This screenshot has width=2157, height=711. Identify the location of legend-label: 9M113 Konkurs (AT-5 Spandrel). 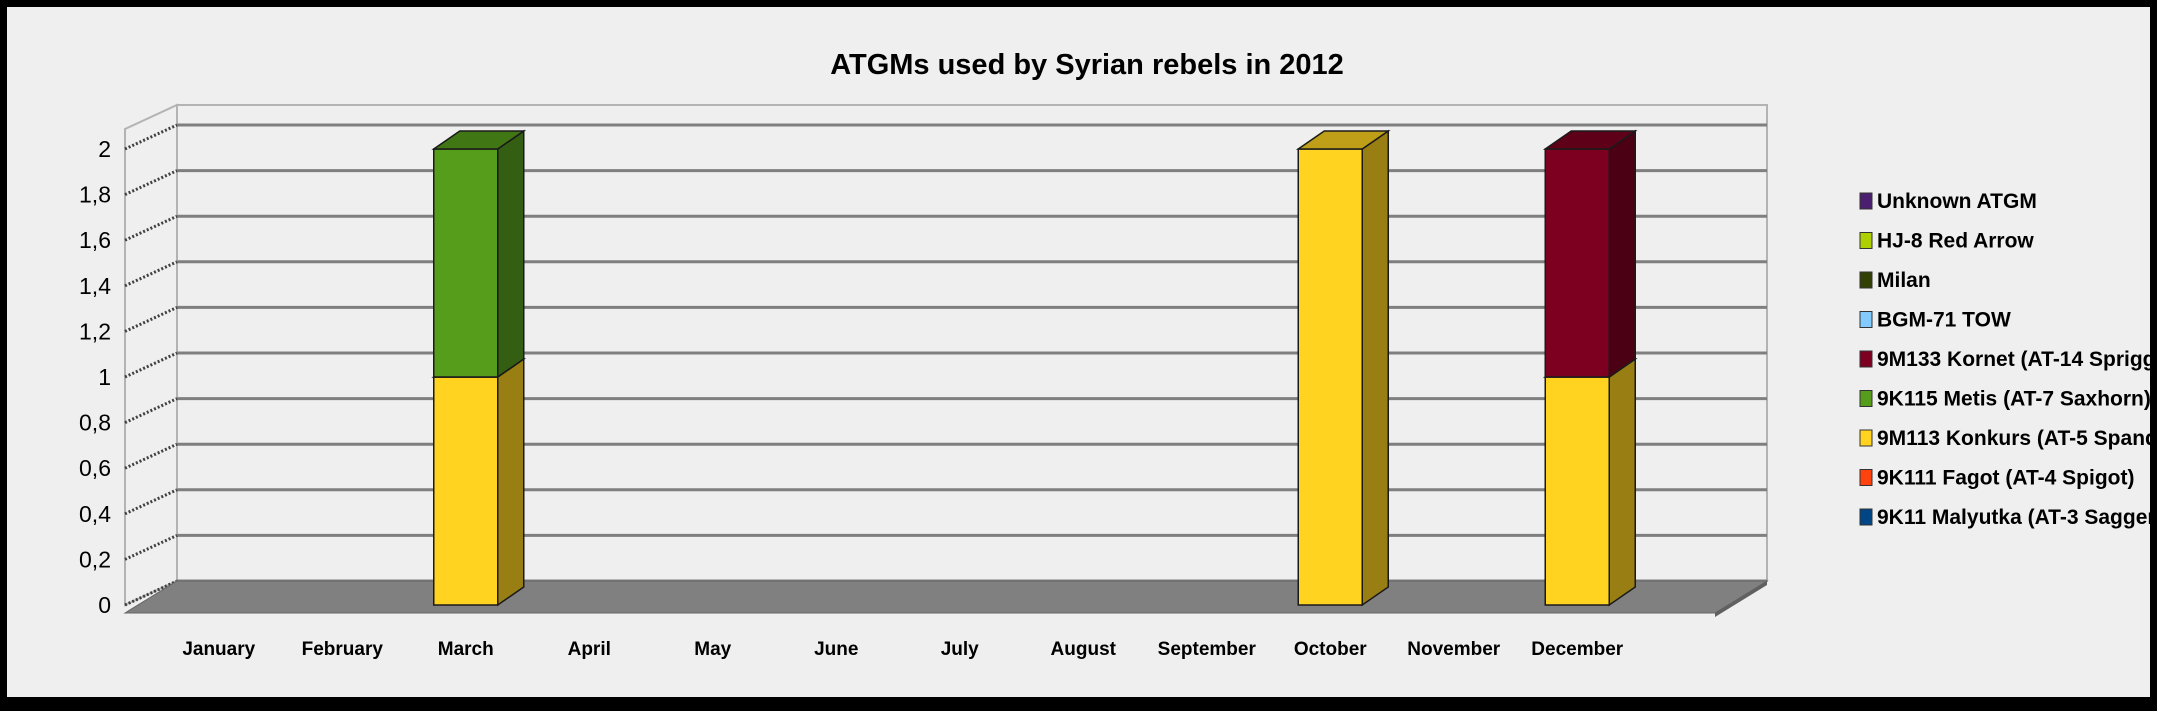
(2017, 438).